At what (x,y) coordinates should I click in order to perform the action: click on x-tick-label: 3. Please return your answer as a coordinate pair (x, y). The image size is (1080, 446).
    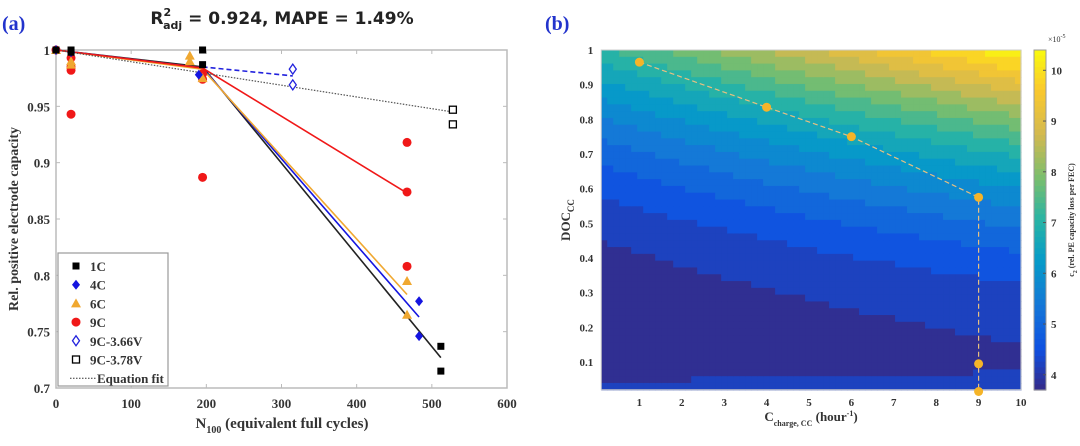
    Looking at the image, I should click on (724, 403).